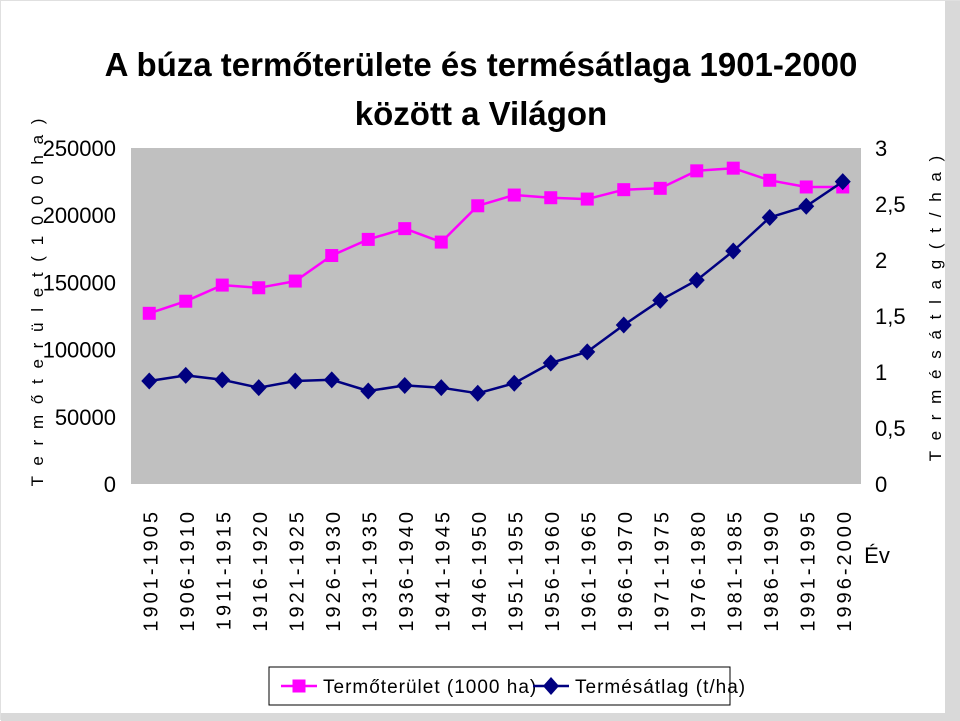 The image size is (960, 721). I want to click on legend-label-termesatlag: Termésátlag (t/ha), so click(660, 687).